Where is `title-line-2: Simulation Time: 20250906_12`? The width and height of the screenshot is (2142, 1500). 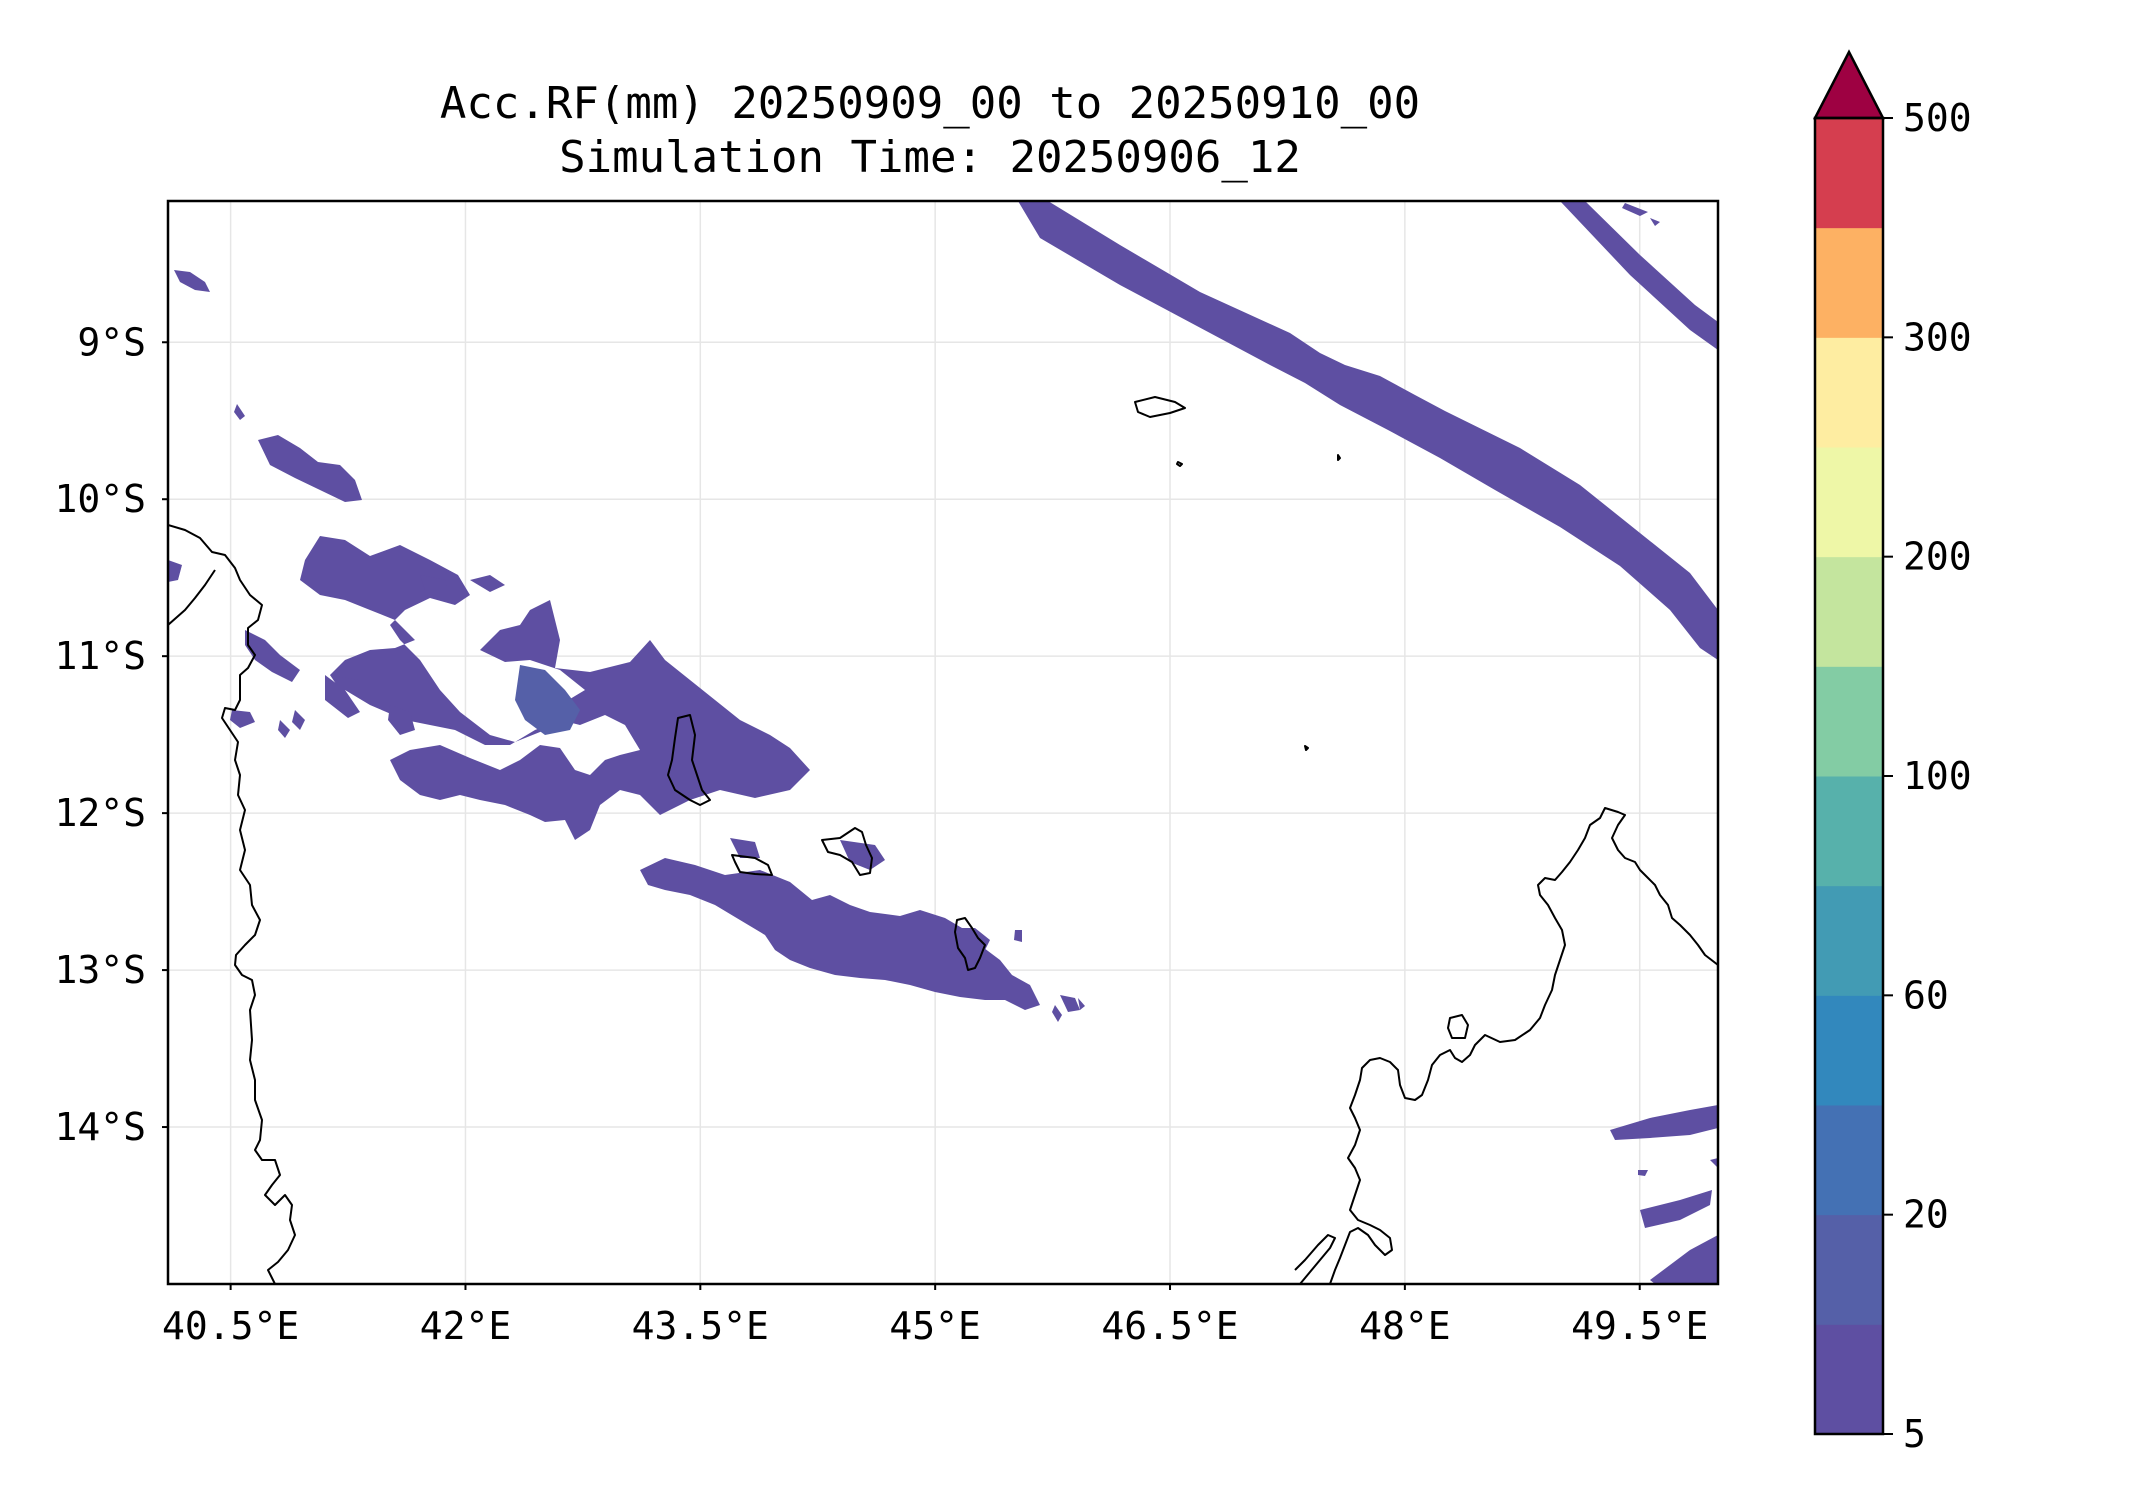 title-line-2: Simulation Time: 20250906_12 is located at coordinates (930, 157).